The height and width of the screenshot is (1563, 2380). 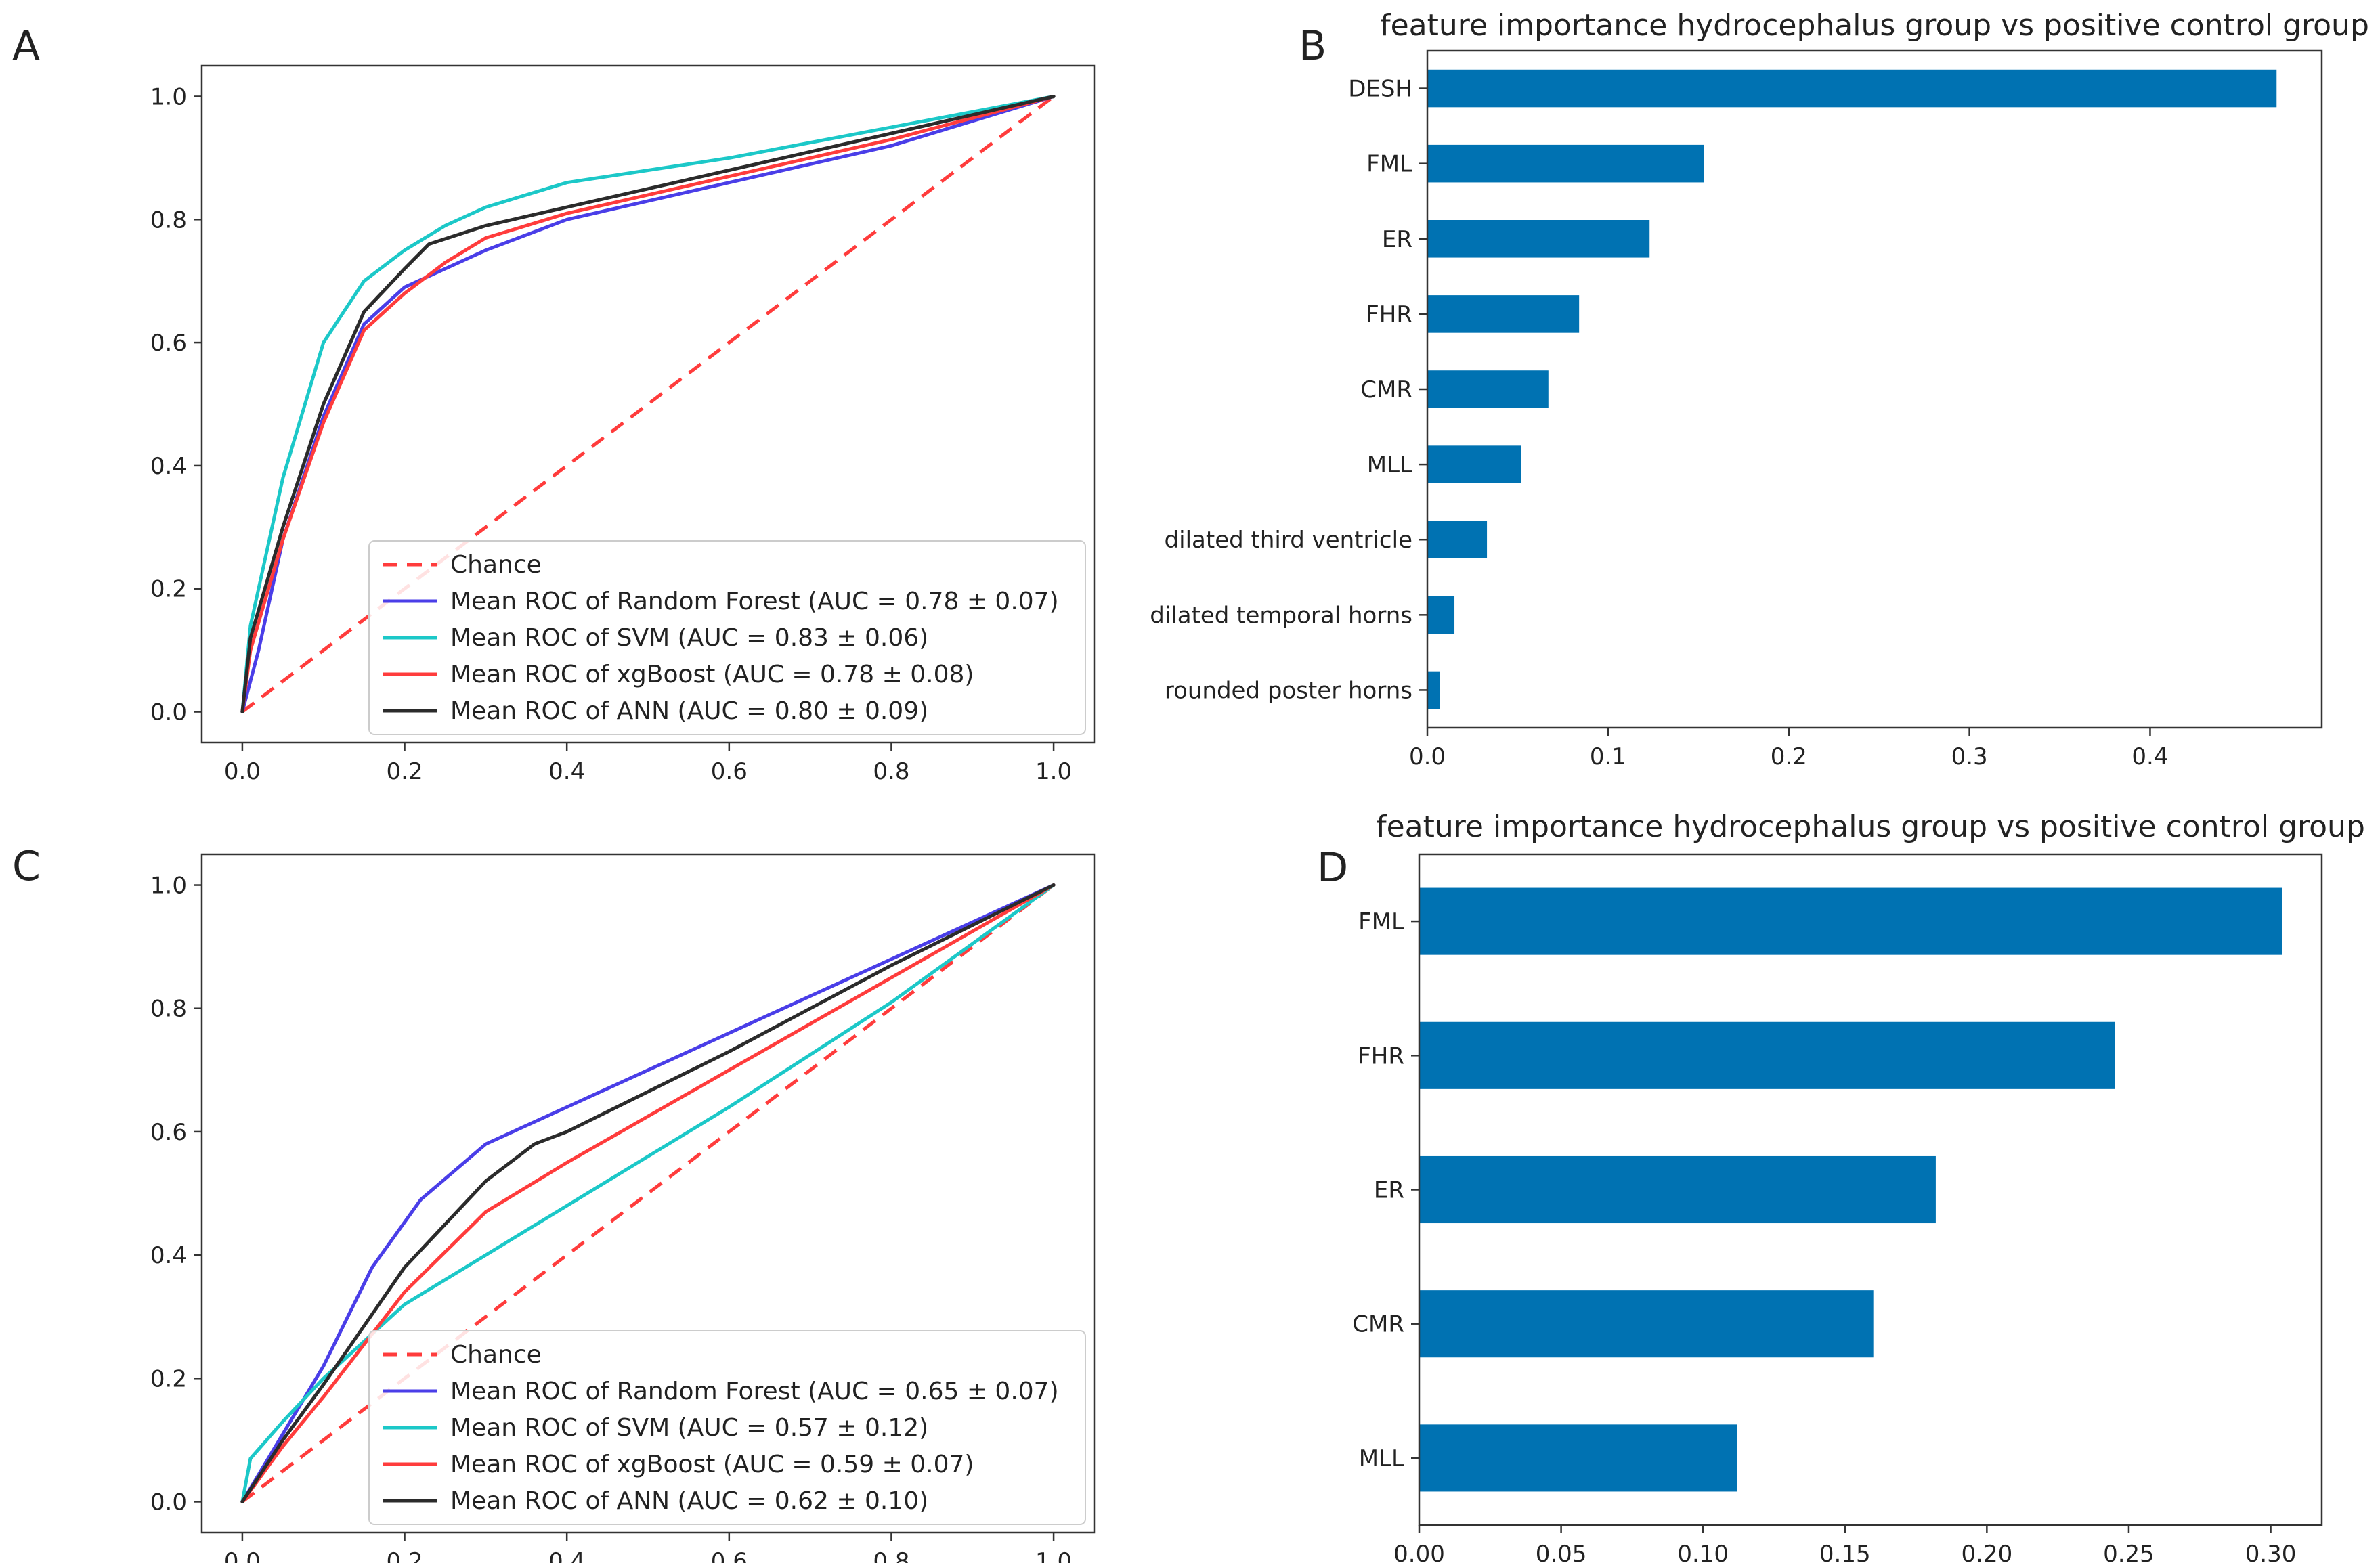 What do you see at coordinates (1288, 690) in the screenshot?
I see `category-label: rounded poster horns` at bounding box center [1288, 690].